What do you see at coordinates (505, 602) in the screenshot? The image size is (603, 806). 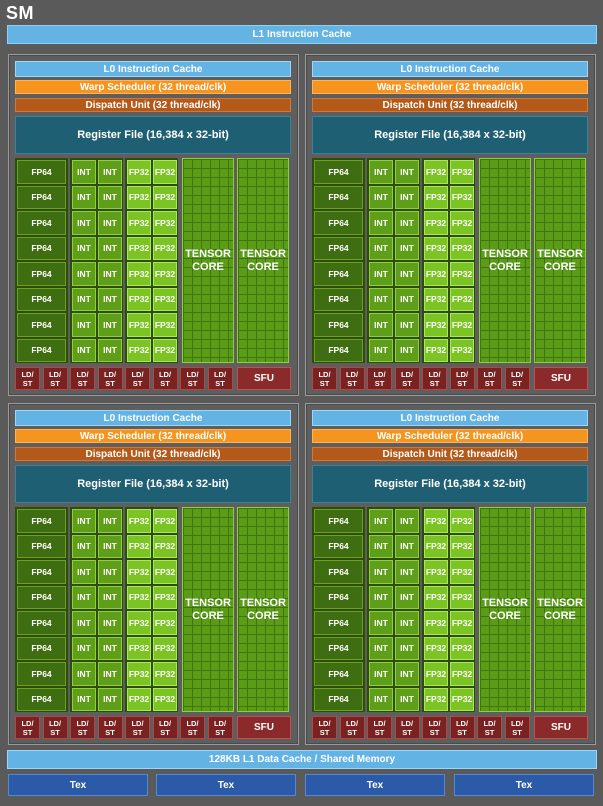 I see `tensor-core-label: TENSOR` at bounding box center [505, 602].